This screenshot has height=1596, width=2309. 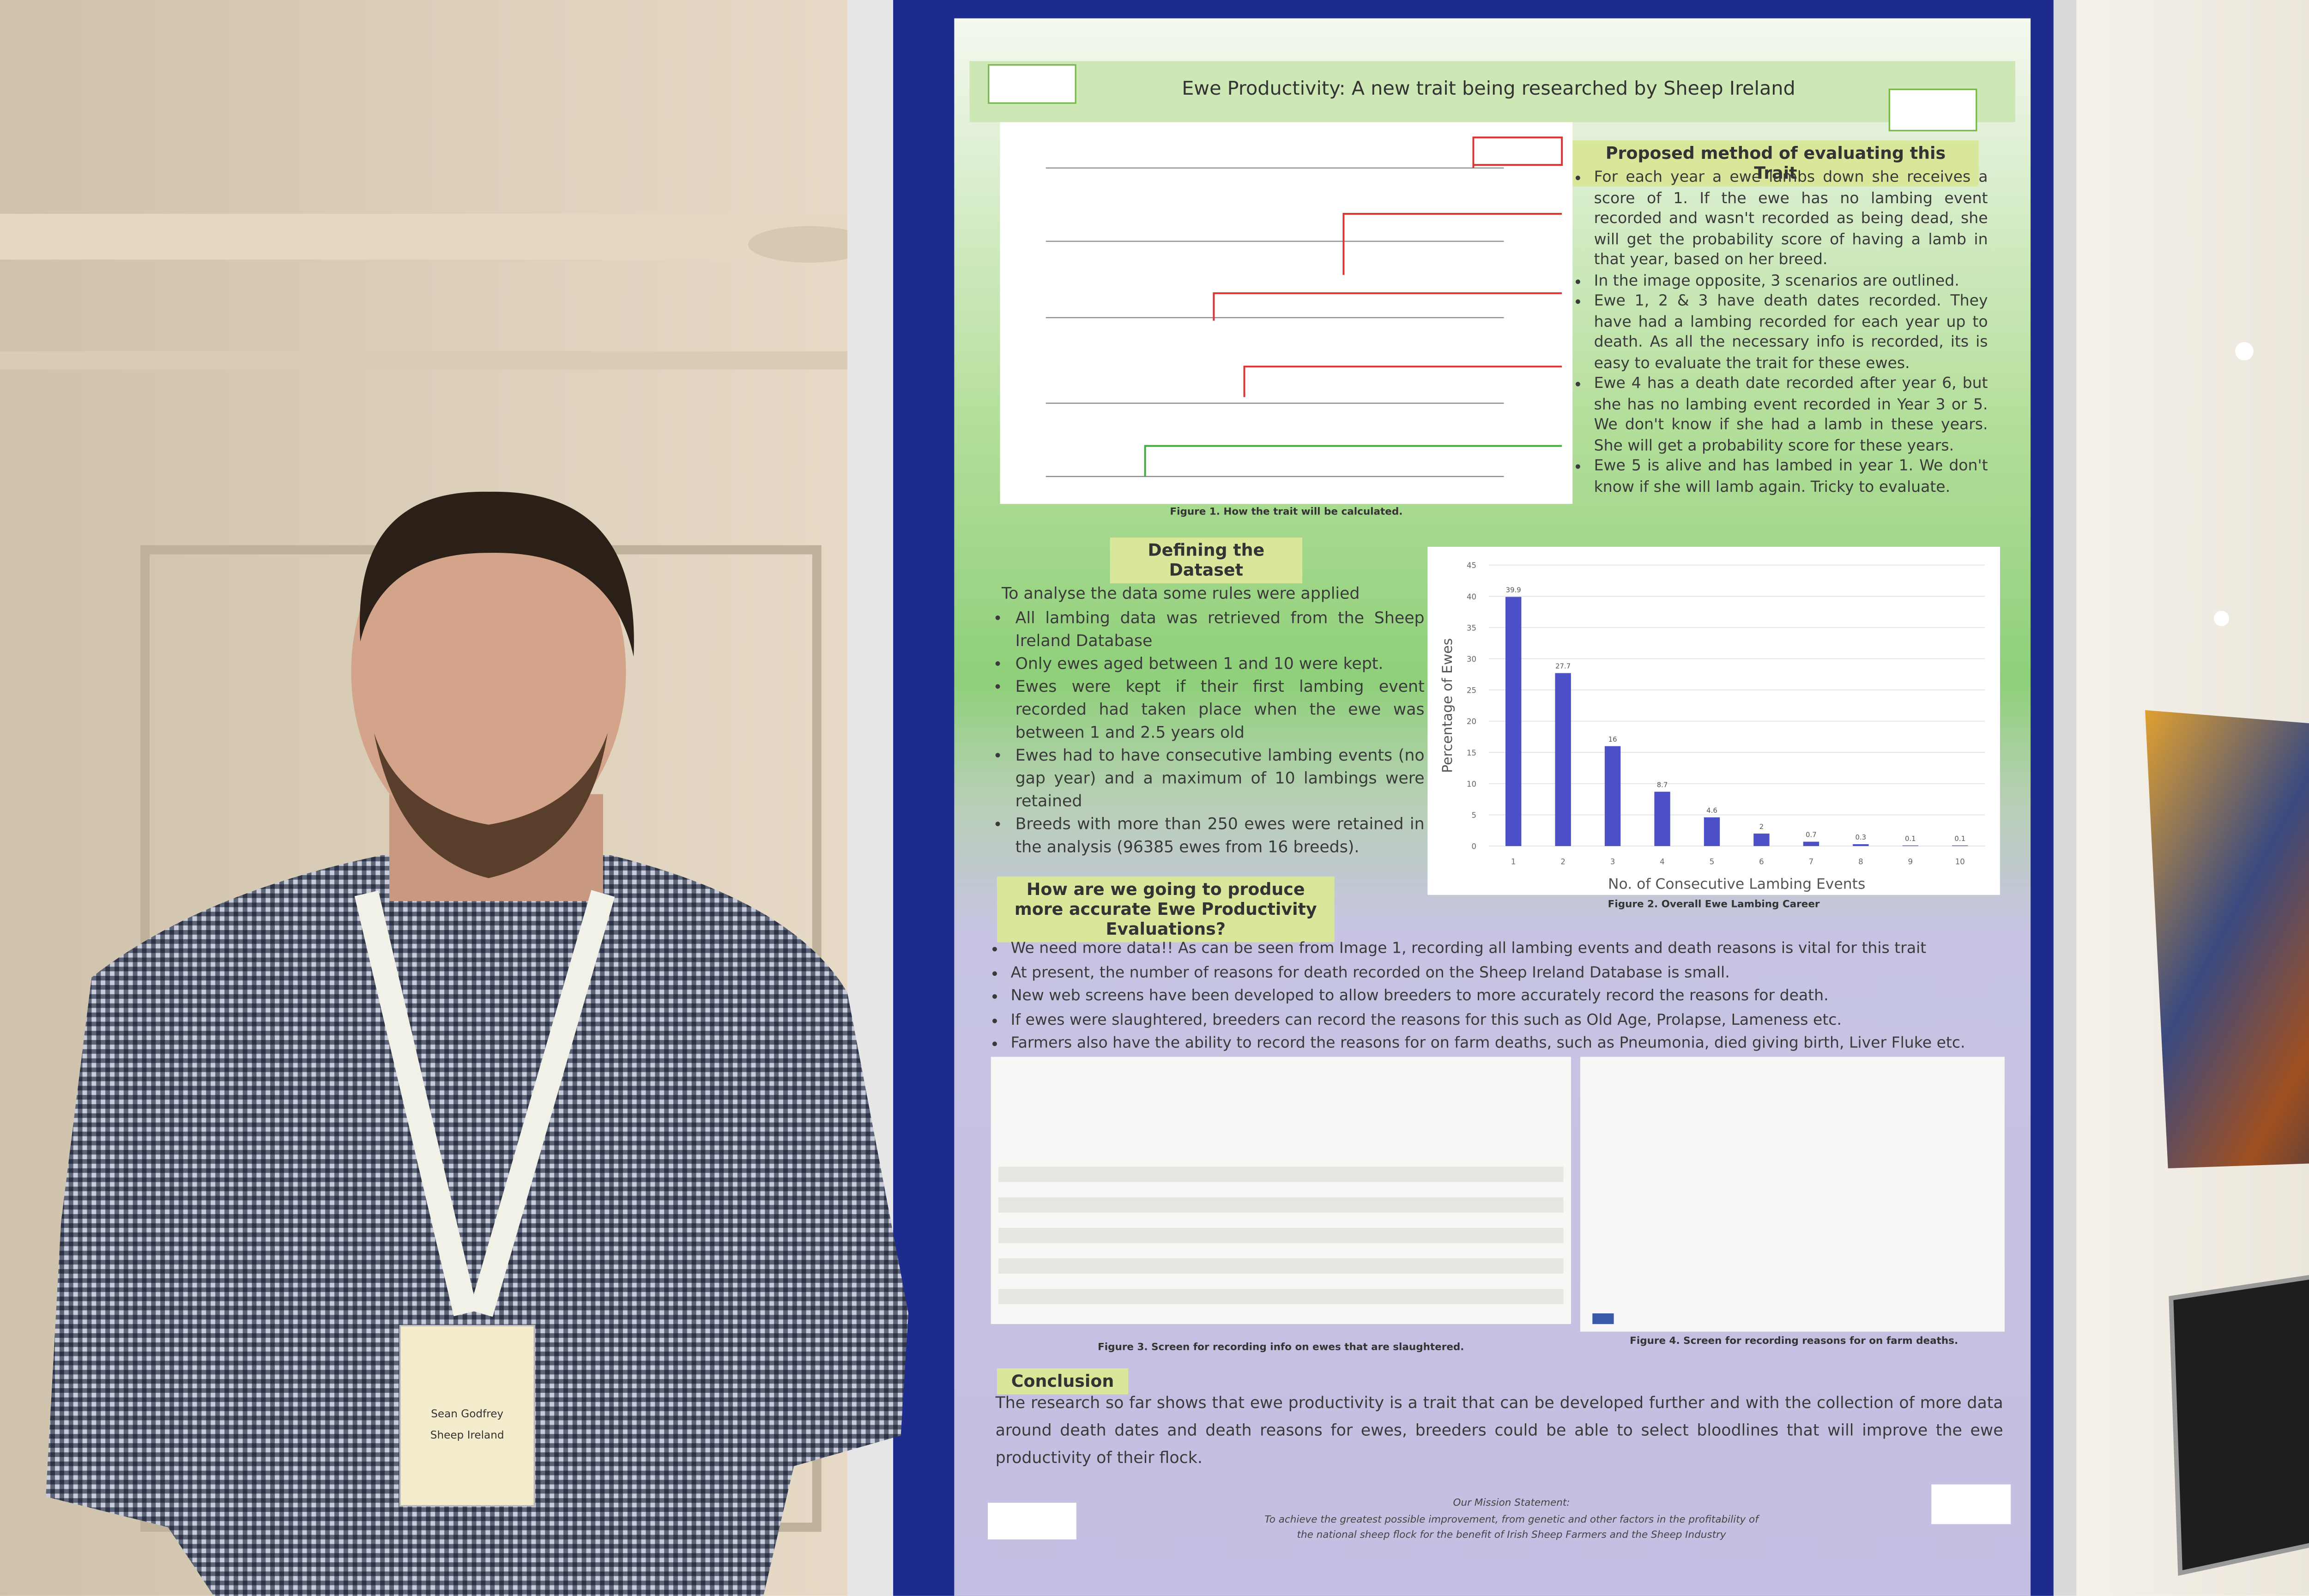 I want to click on section-heading: Conclusion, so click(x=1063, y=1381).